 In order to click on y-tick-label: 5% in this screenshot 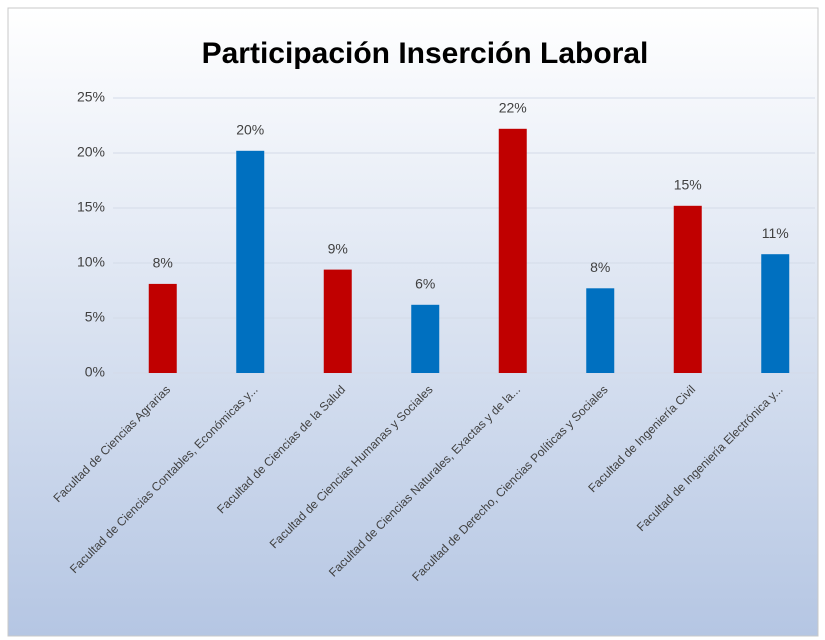, I will do `click(95, 317)`.